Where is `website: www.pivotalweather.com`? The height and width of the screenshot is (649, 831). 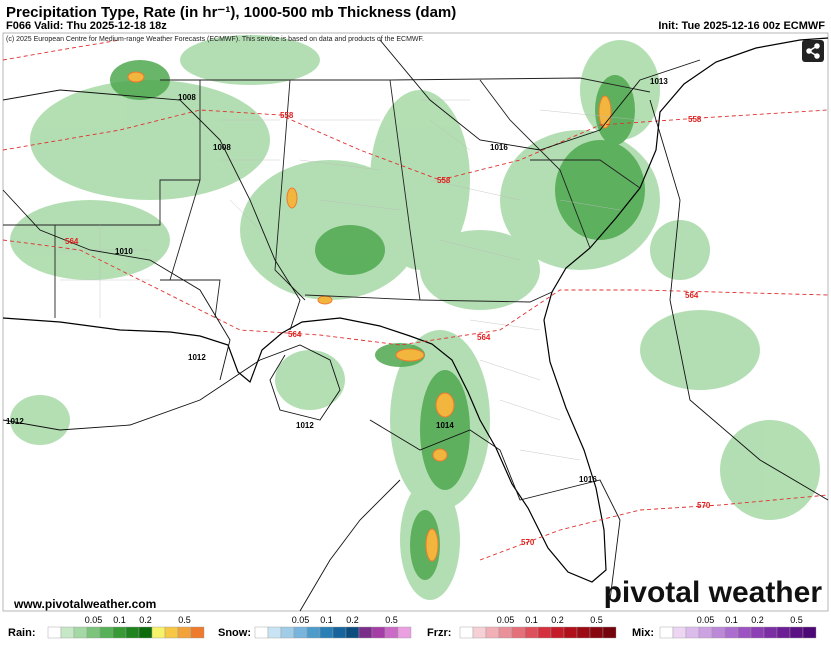
website: www.pivotalweather.com is located at coordinates (84, 604).